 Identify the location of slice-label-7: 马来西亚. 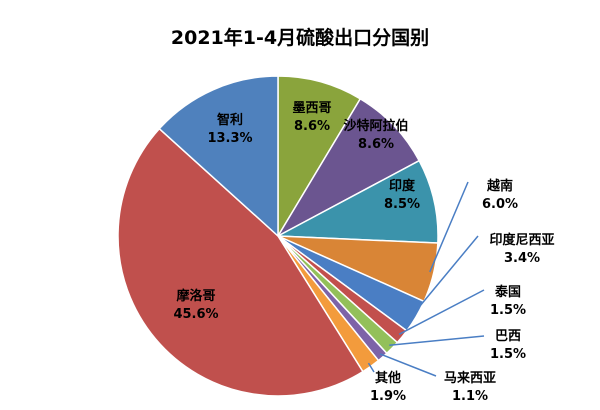
(470, 378).